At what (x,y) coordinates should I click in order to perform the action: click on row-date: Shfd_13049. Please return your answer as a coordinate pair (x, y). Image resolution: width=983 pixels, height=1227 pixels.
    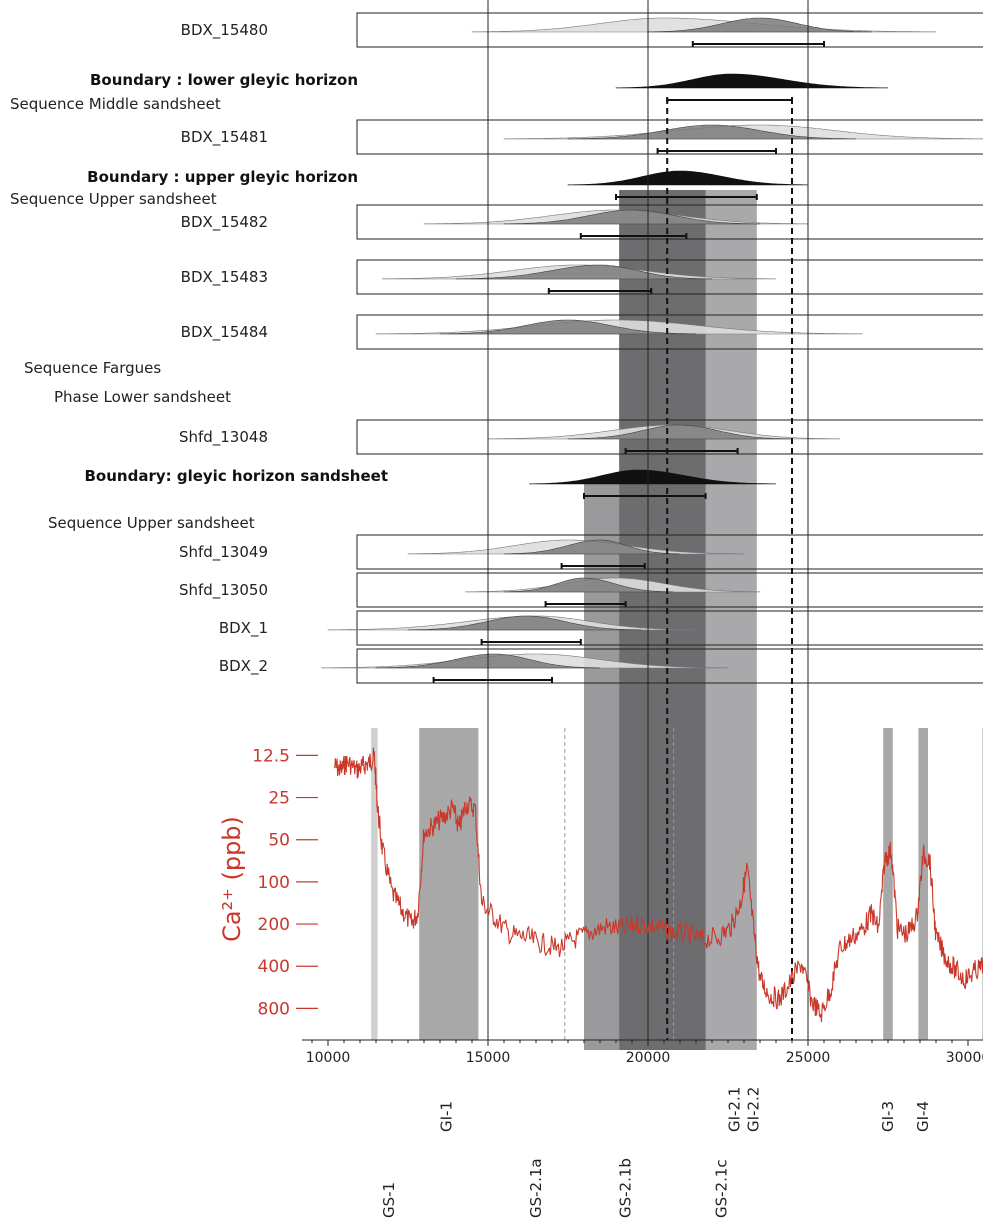
    Looking at the image, I should click on (581, 552).